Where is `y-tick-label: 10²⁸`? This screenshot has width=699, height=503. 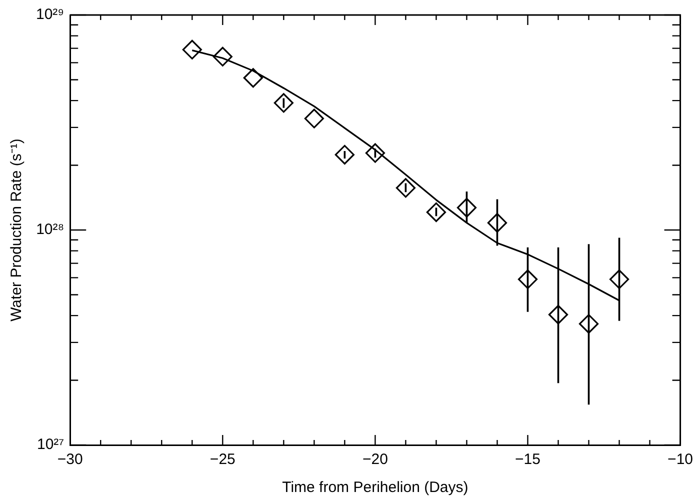
y-tick-label: 10²⁸ is located at coordinates (50, 229).